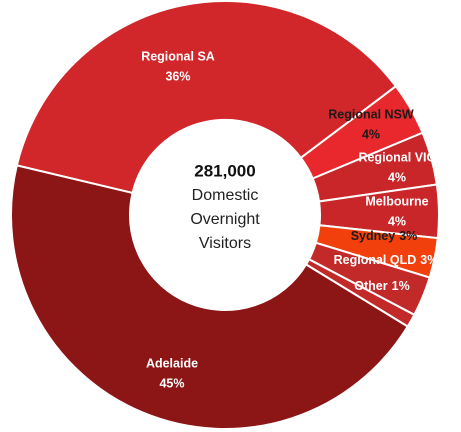  Describe the element at coordinates (177, 76) in the screenshot. I see `slice-value-label: 36%` at that location.